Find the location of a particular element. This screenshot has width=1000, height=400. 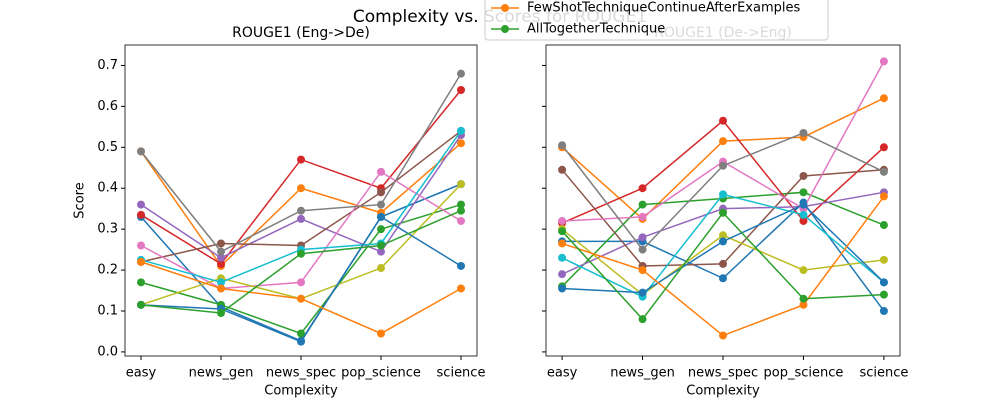

y-tick-label: 0.4 is located at coordinates (107, 188).